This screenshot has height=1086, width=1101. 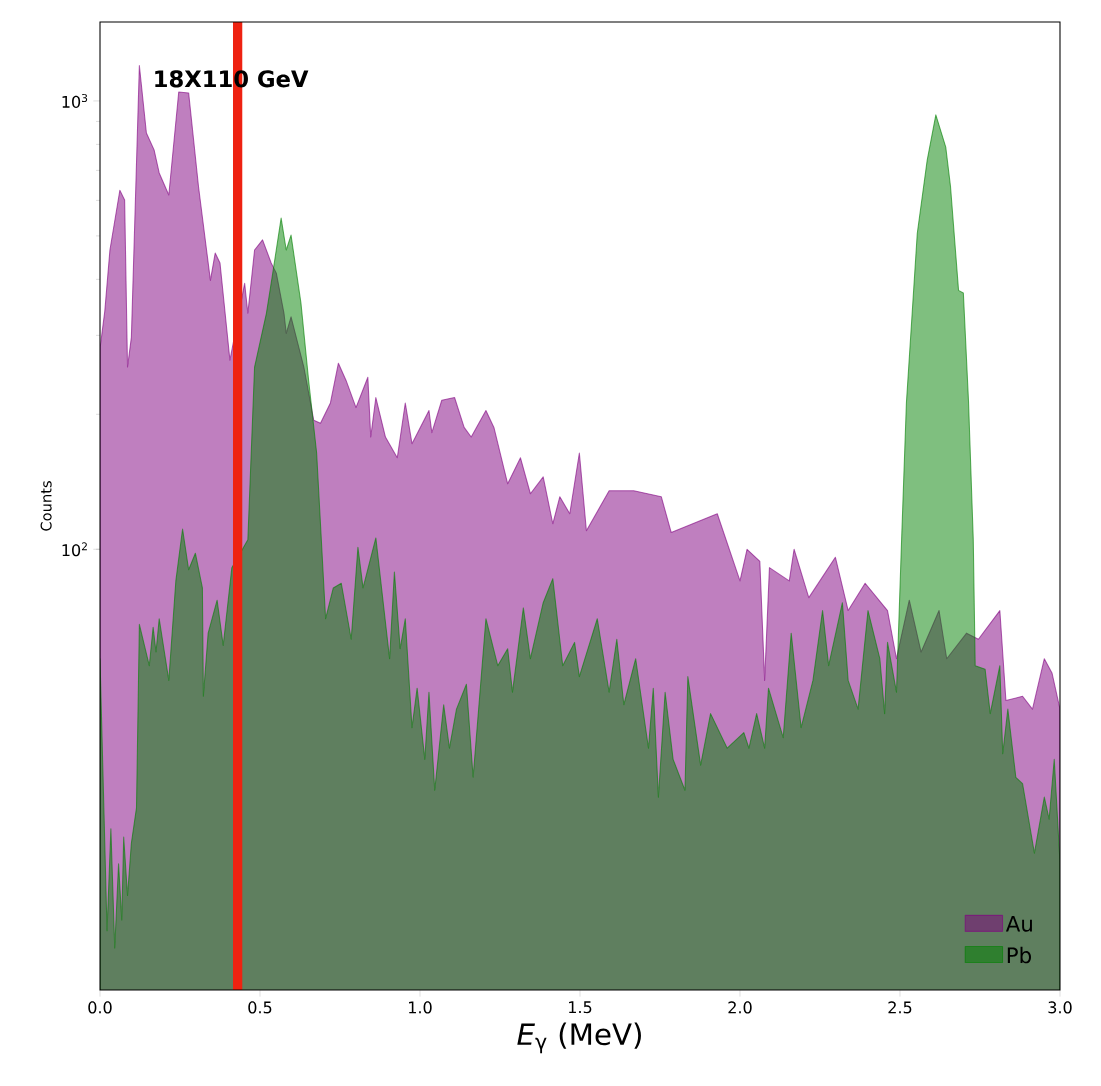 I want to click on x-axis-title: E$_{γ}$ (MeV), so click(x=579, y=1038).